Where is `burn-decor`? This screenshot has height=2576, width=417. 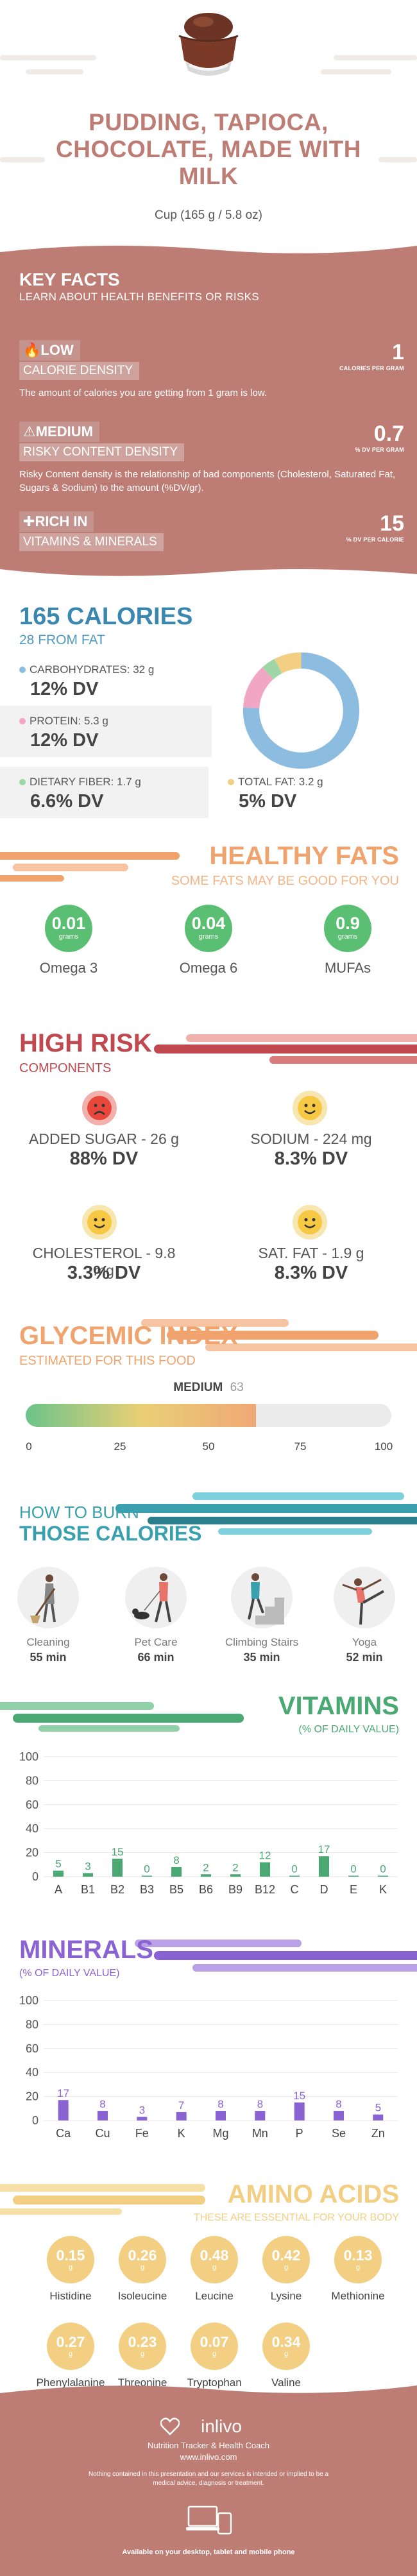
burn-decor is located at coordinates (266, 1513).